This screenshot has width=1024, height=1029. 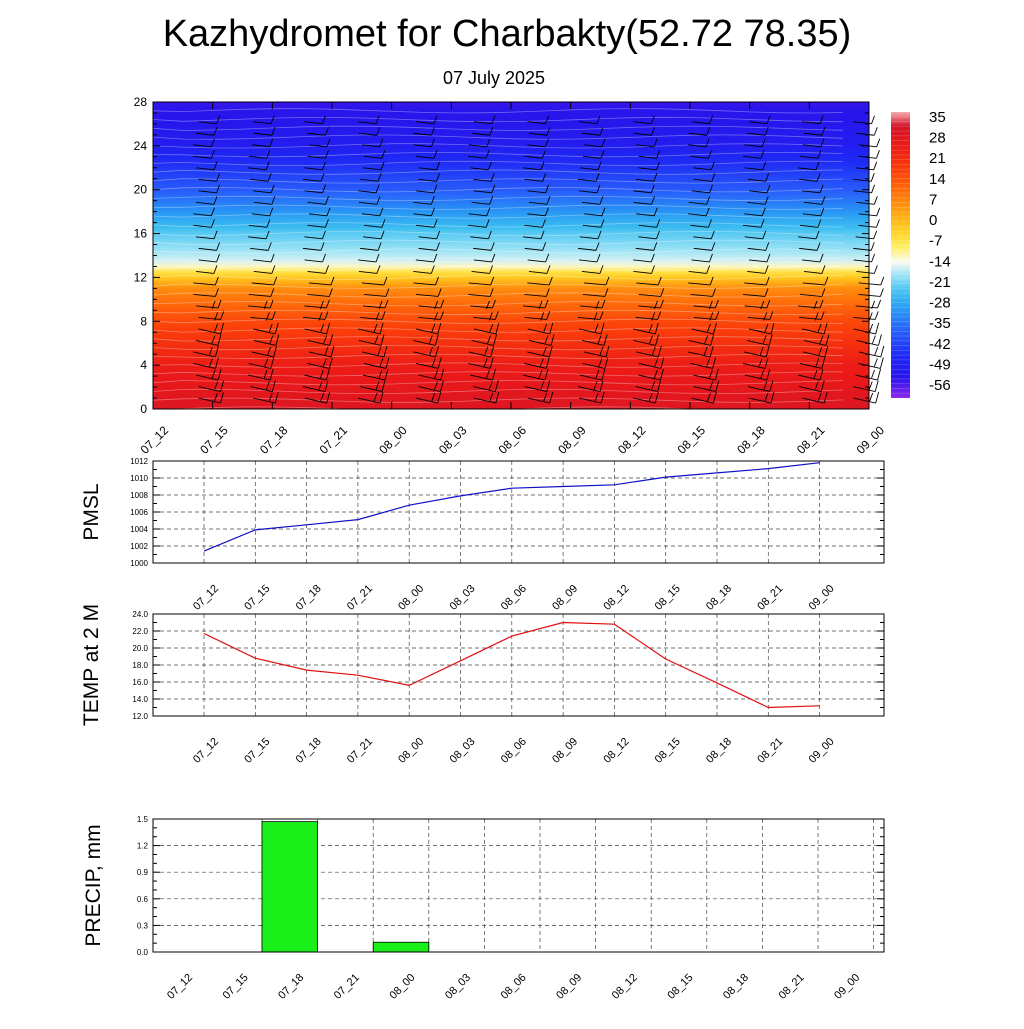 I want to click on y-tick-label: 0, so click(x=143, y=409).